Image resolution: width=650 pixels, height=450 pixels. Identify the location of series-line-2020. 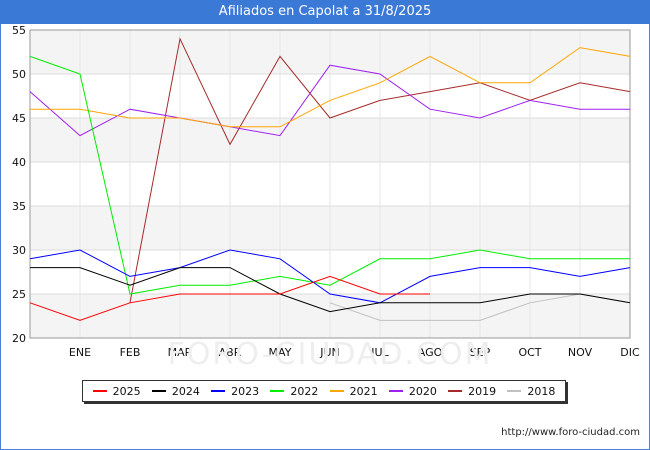
(329, 100).